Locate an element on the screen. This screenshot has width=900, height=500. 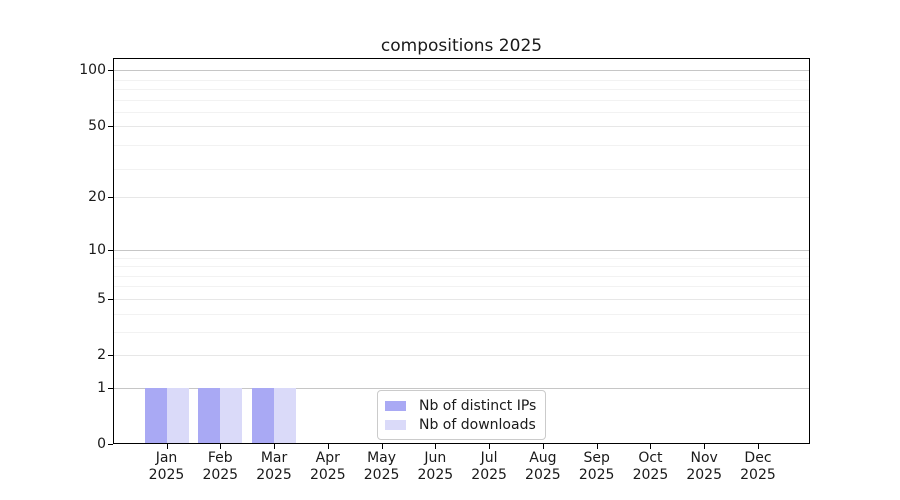
x-tick-month-sep: Sep is located at coordinates (596, 458).